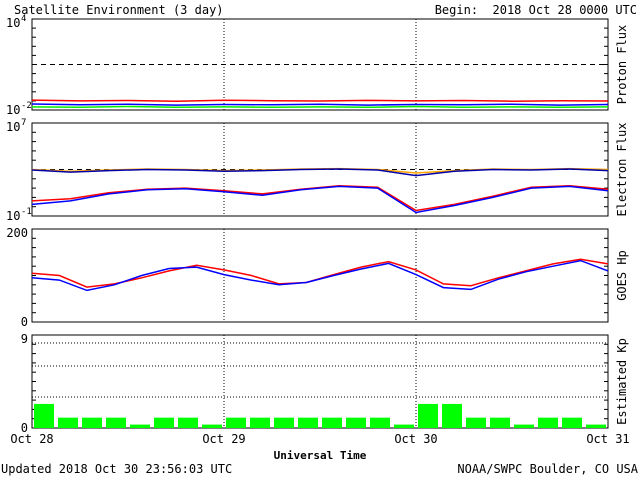 The width and height of the screenshot is (640, 480). Describe the element at coordinates (622, 381) in the screenshot. I see `panel-4-ylabel: Estimated Kp` at that location.